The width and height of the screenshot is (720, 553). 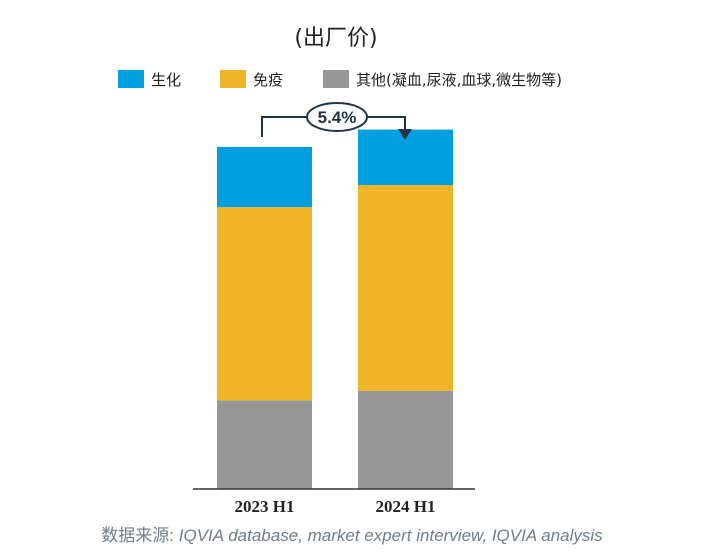 I want to click on x-tick-label-0: 2023 H1, so click(x=265, y=506).